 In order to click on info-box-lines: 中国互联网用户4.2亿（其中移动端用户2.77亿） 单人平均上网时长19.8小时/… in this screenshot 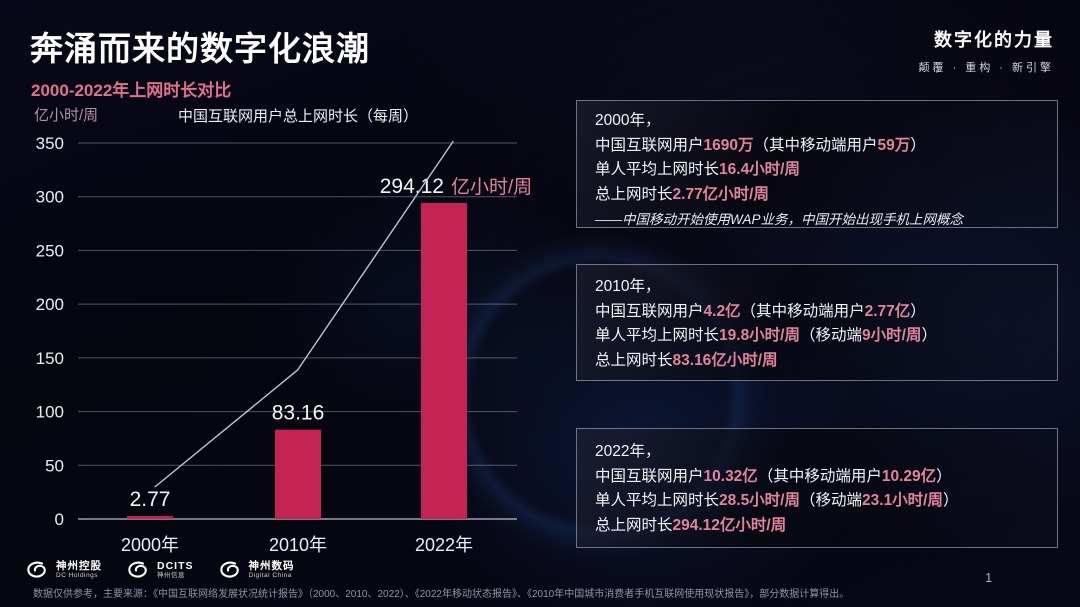, I will do `click(817, 337)`.